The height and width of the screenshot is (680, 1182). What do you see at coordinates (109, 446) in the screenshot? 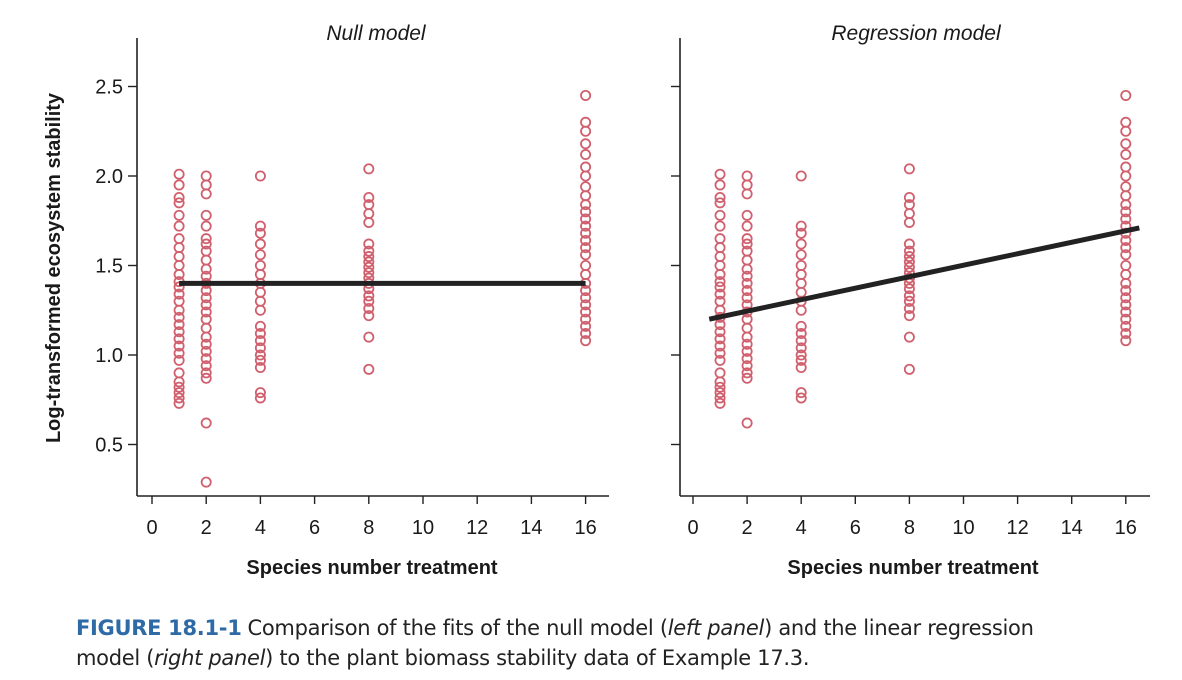
I see `y-tick-label: 0.5` at bounding box center [109, 446].